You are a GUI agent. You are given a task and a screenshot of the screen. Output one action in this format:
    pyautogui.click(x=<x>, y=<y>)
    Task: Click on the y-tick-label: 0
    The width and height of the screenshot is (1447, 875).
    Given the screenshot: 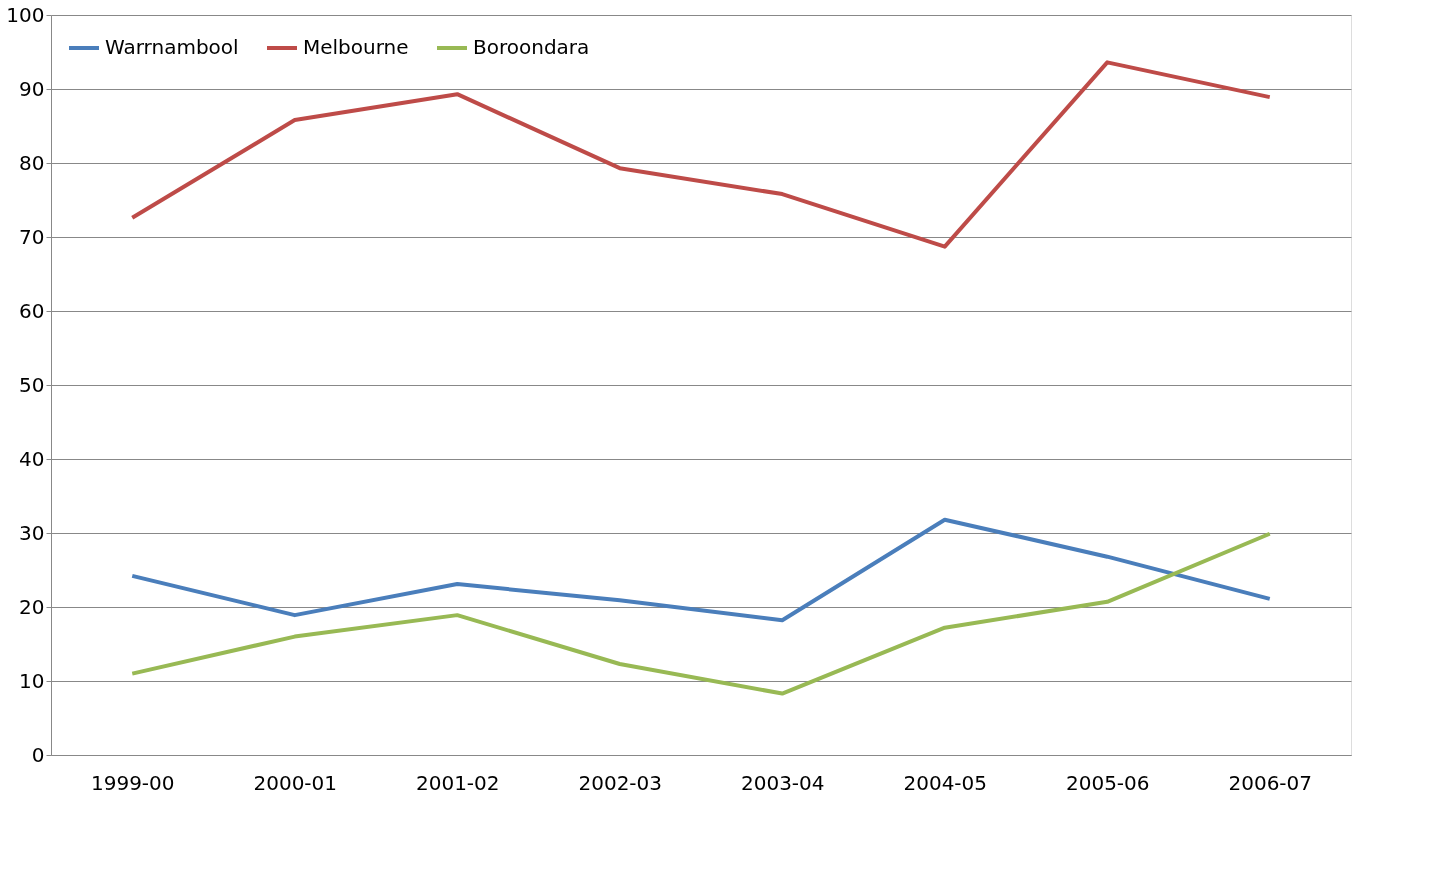 What is the action you would take?
    pyautogui.click(x=38, y=754)
    